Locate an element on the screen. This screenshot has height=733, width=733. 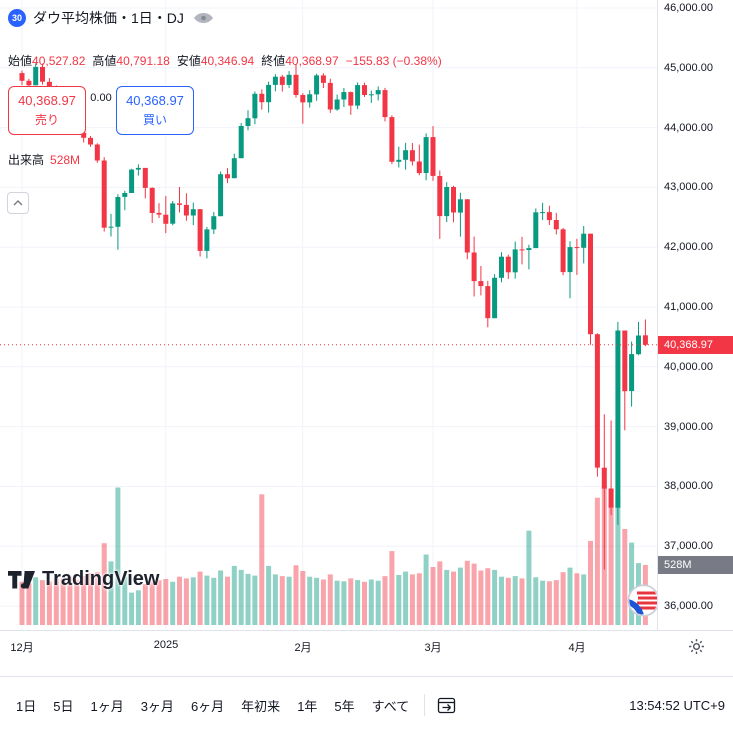
price-axis-label: 38,000.00 is located at coordinates (688, 486).